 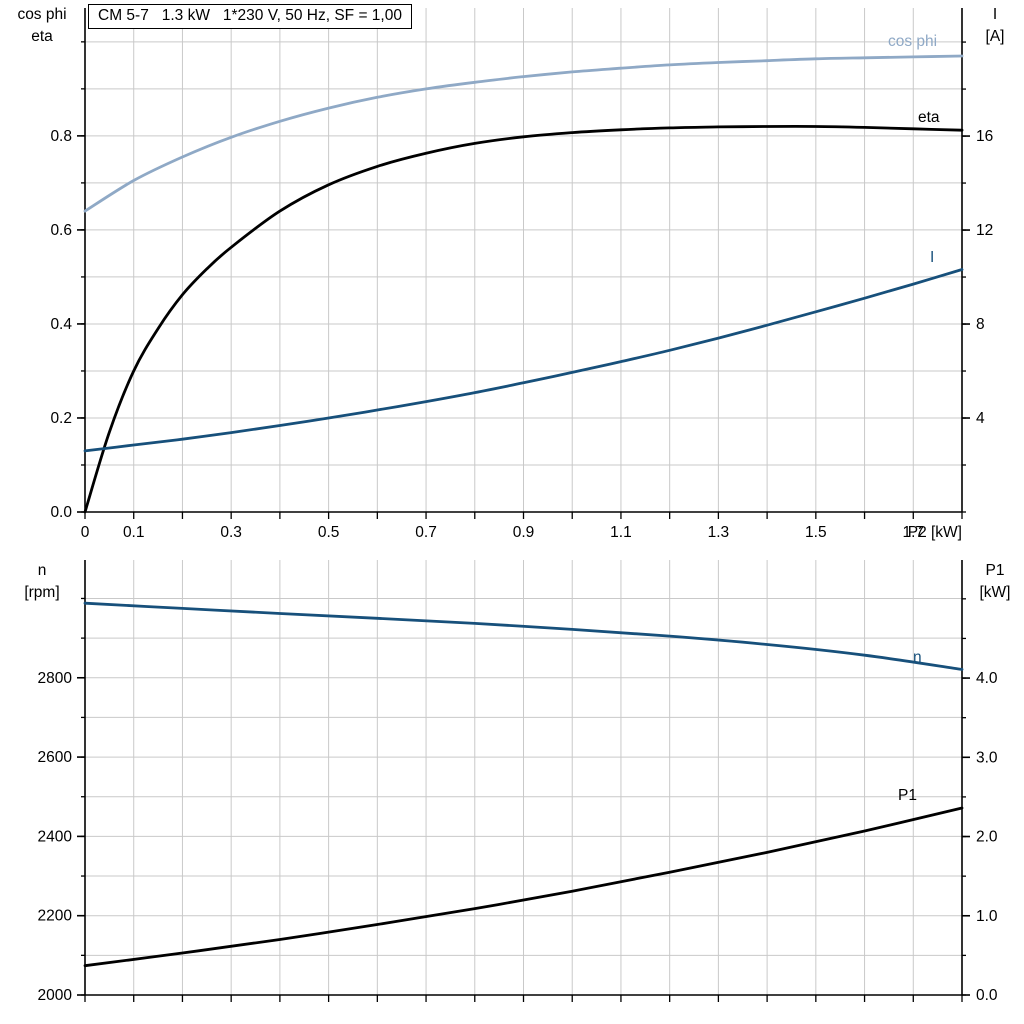 What do you see at coordinates (426, 532) in the screenshot?
I see `x-axis-tick-label: 0.7` at bounding box center [426, 532].